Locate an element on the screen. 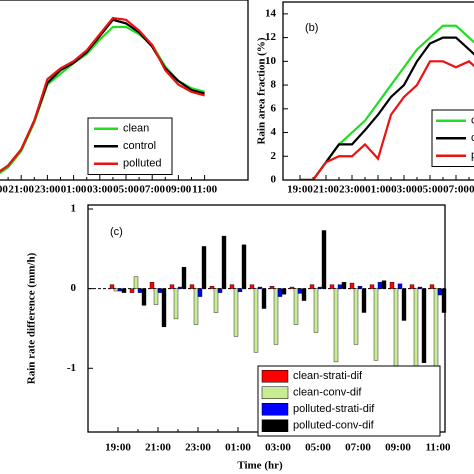 Image resolution: width=474 pixels, height=474 pixels. y-tick-label: 12 is located at coordinates (271, 37).